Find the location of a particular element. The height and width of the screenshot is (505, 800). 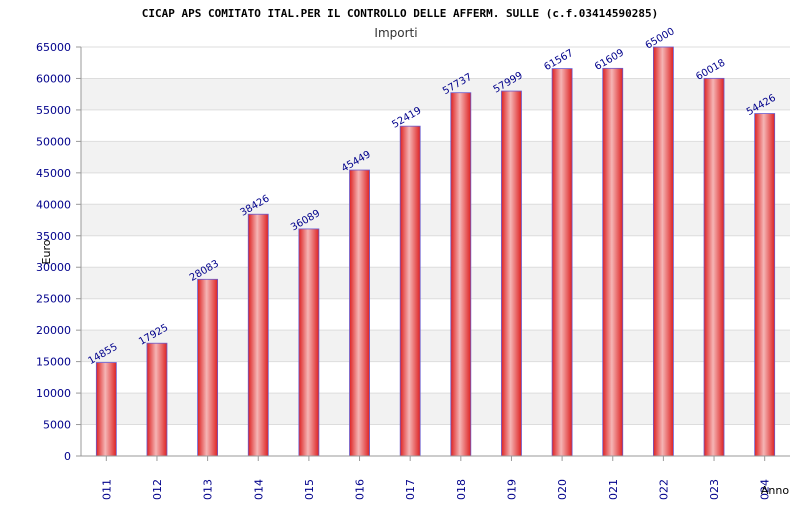

y-tick-label: 5000 is located at coordinates (57, 425).